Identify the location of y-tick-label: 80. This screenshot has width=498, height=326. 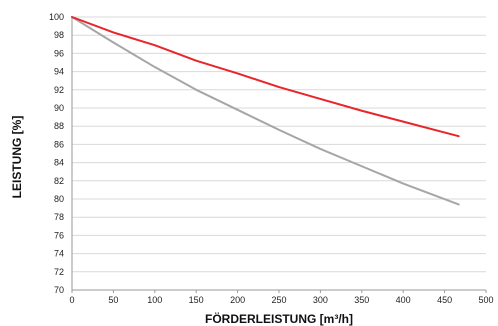
(59, 199).